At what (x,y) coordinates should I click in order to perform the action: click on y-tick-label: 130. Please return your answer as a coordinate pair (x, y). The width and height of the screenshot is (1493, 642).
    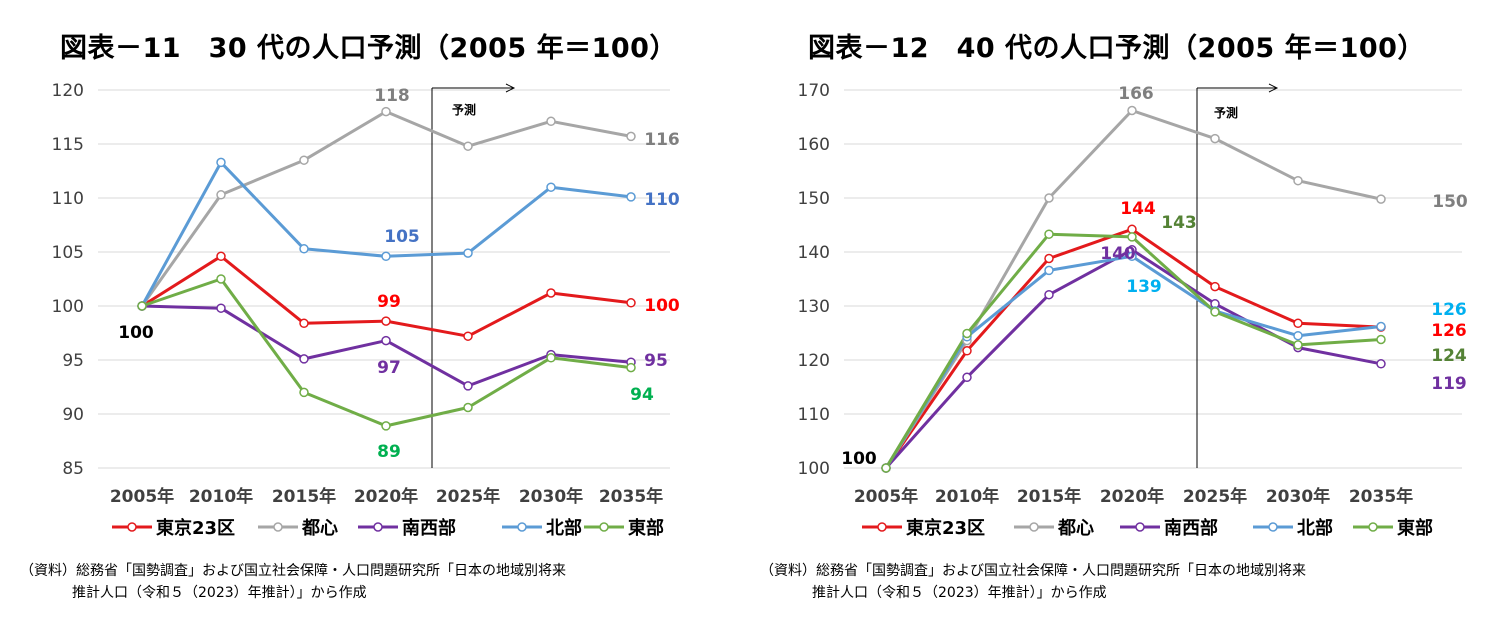
    Looking at the image, I should click on (814, 307).